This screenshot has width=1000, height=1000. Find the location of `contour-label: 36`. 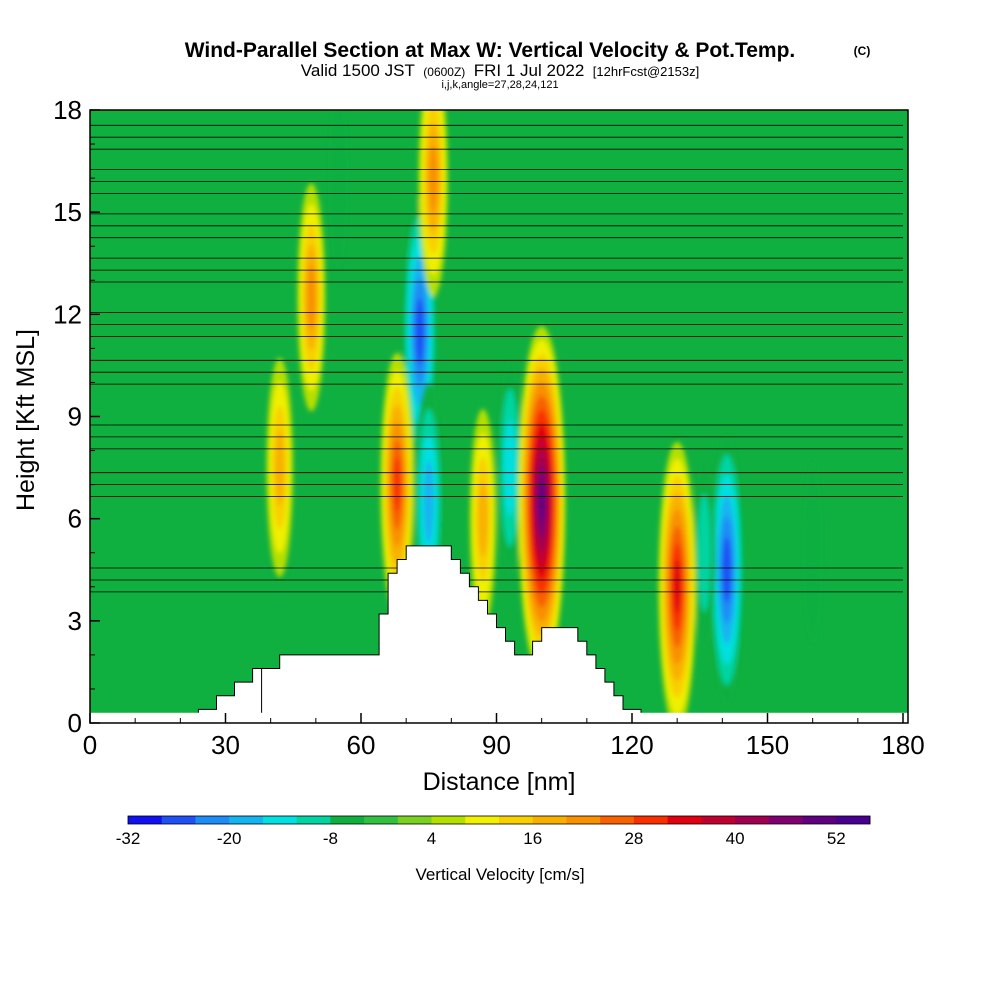

contour-label: 36 is located at coordinates (8, 6).